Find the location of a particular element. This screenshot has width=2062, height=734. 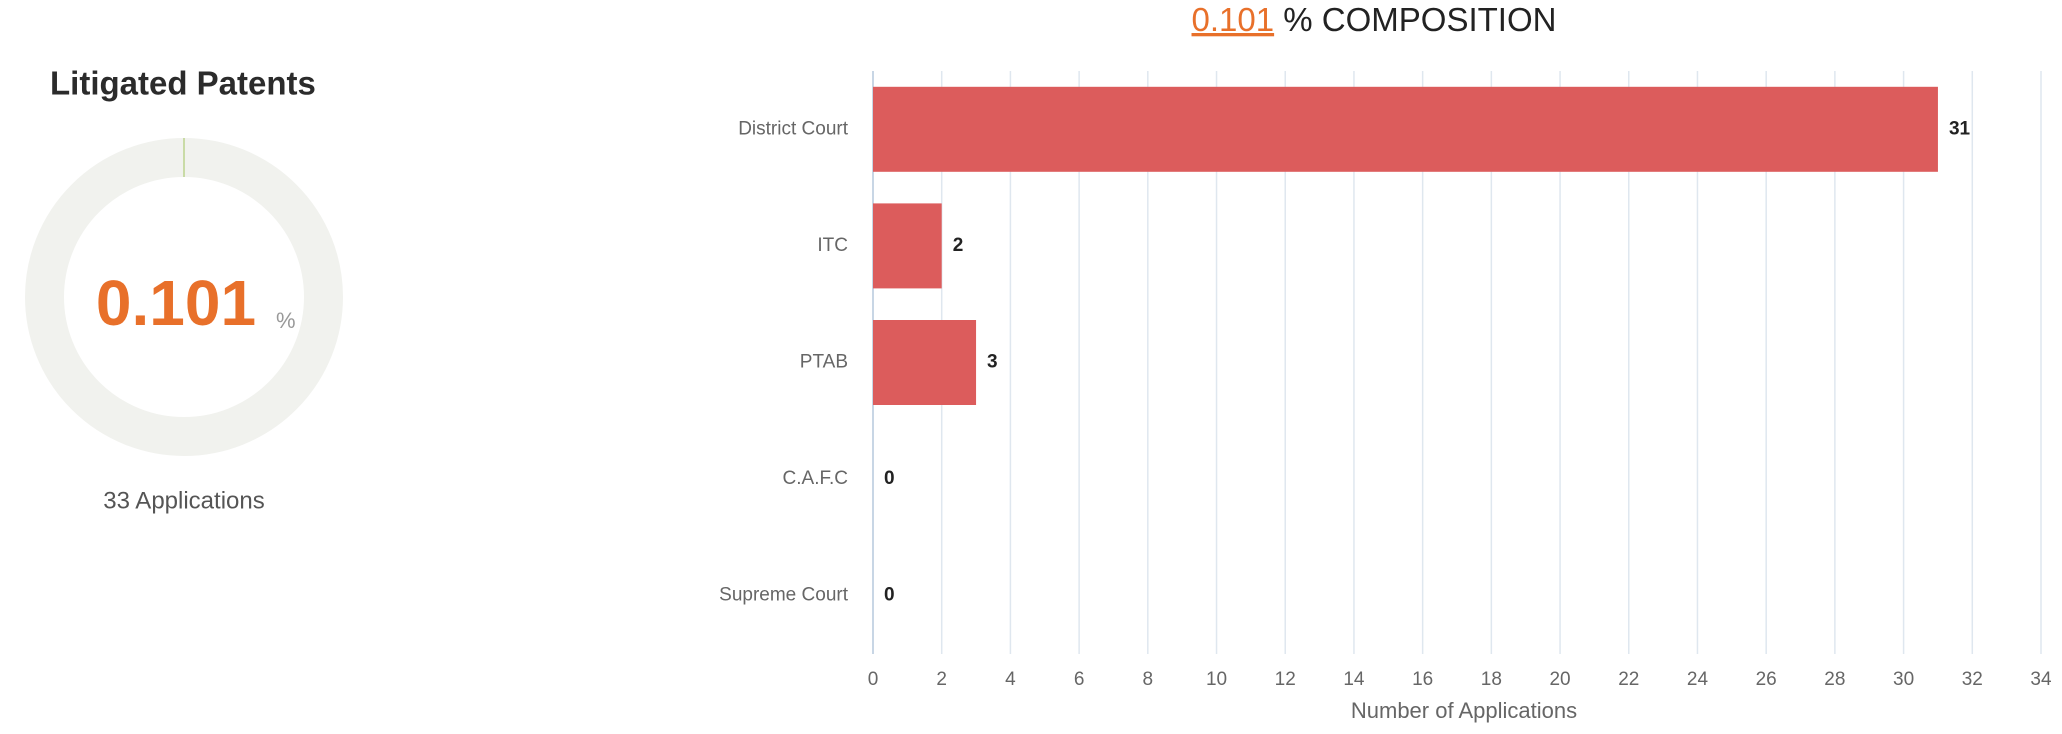

x-tick-label: 0 is located at coordinates (873, 679).